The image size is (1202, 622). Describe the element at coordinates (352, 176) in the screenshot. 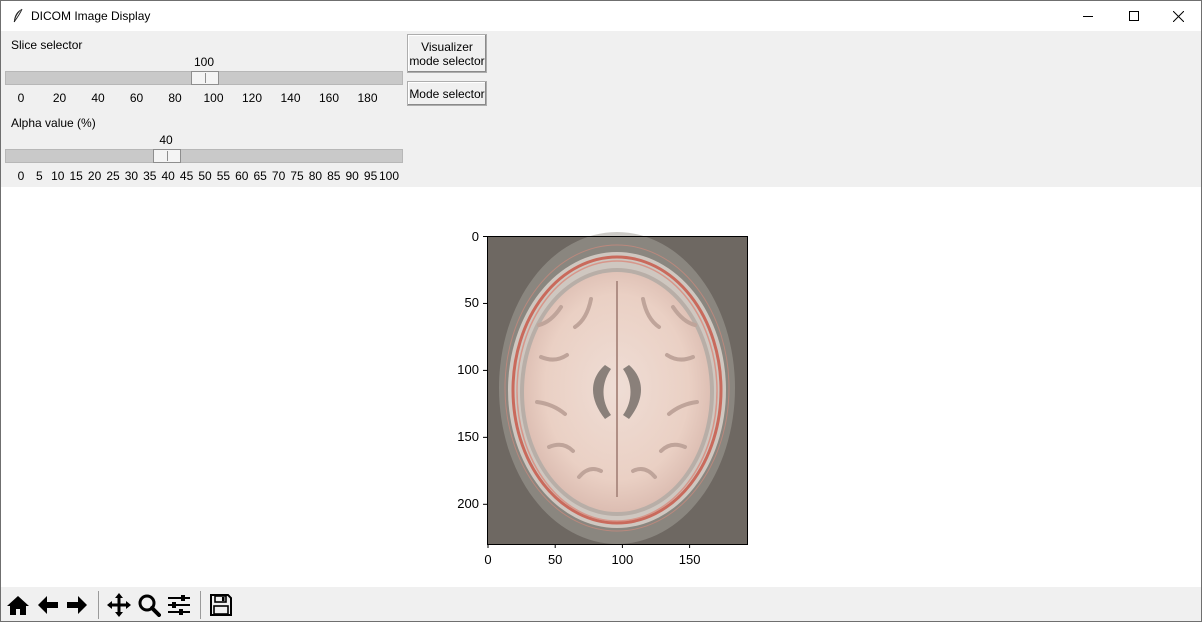

I see `slider-tick-label: 90` at that location.